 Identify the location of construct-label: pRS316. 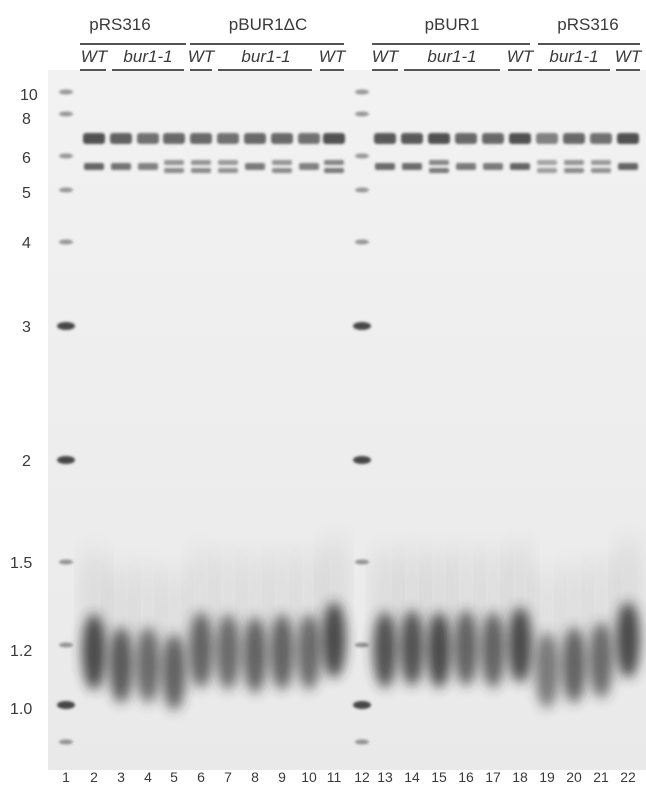
(119, 24).